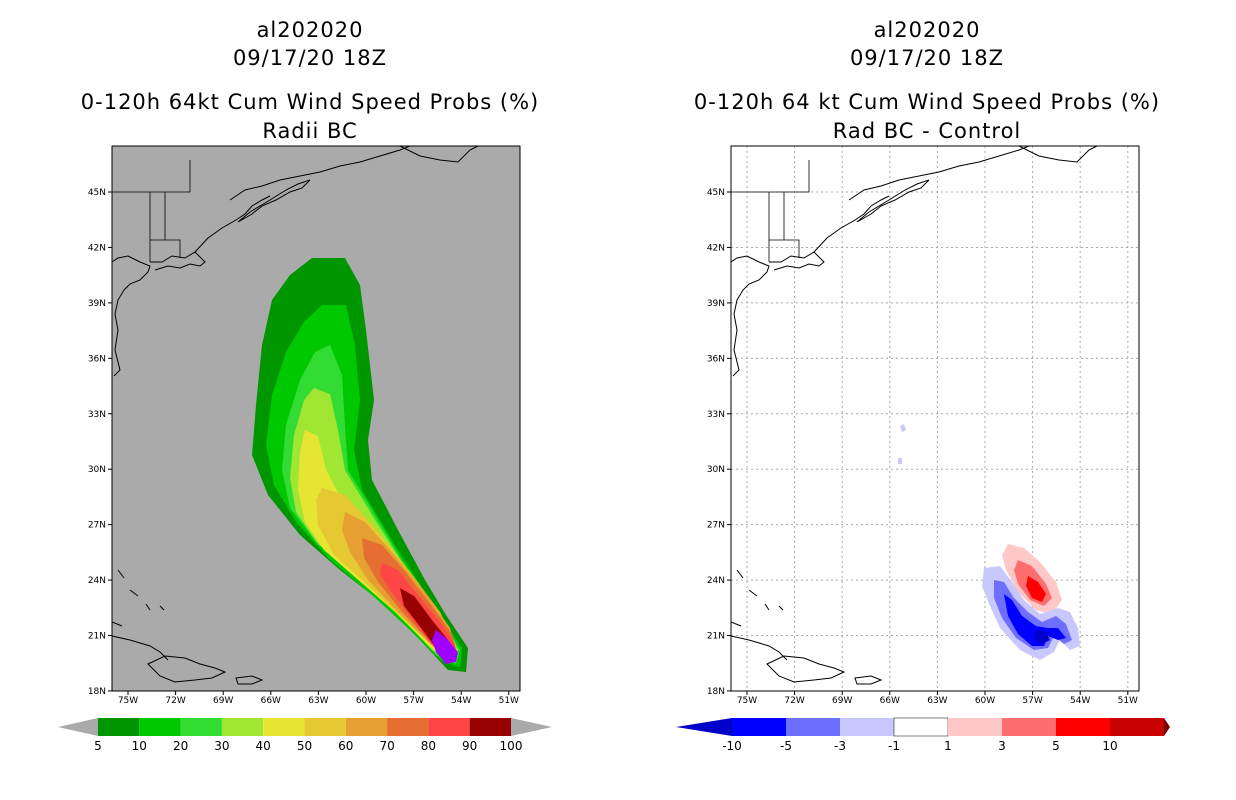 Image resolution: width=1236 pixels, height=800 pixels. I want to click on right-colorbar-label: -1, so click(894, 746).